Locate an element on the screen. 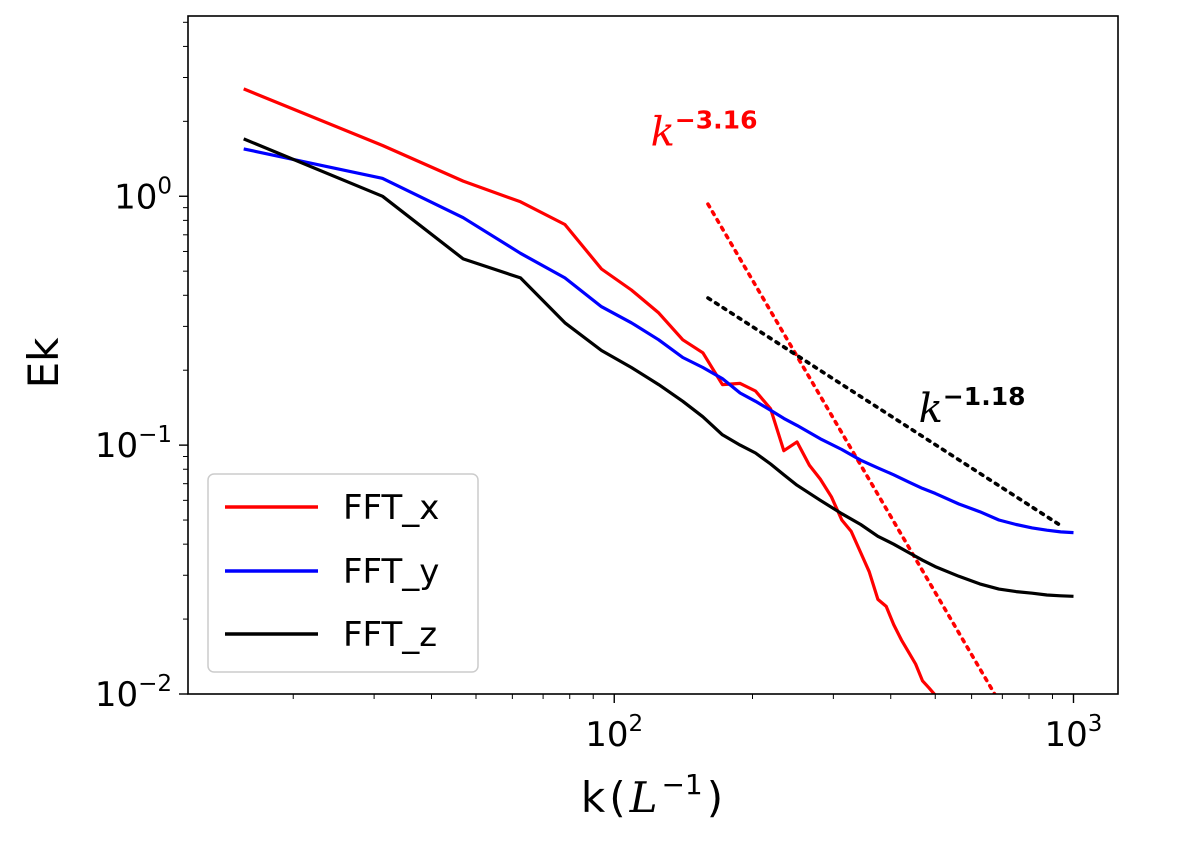  annotation-slope-red: k−3.16 is located at coordinates (704, 130).